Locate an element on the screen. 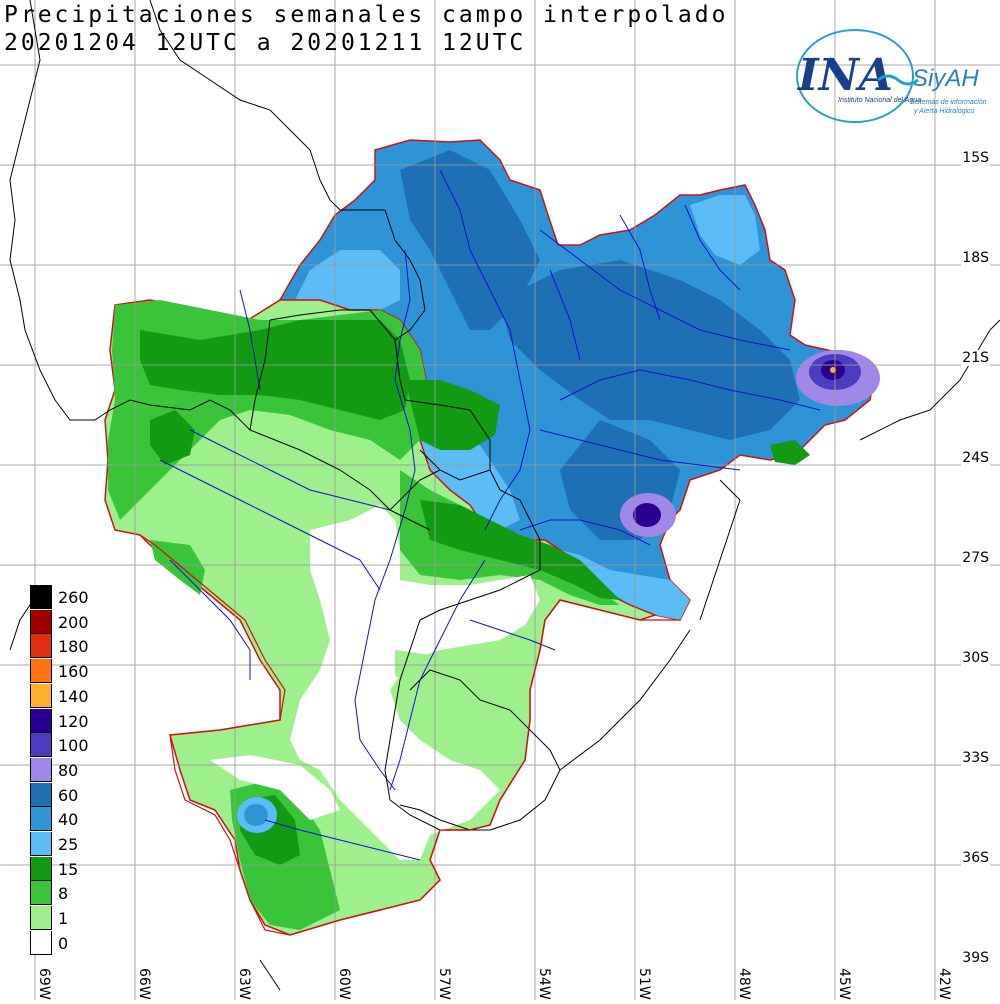 This screenshot has width=1000, height=1004. legend-row: 200 is located at coordinates (70, 621).